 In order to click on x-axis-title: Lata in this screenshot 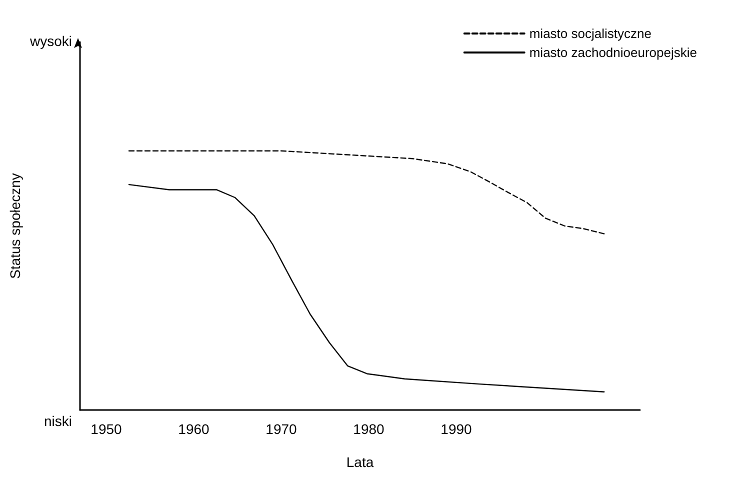, I will do `click(360, 462)`.